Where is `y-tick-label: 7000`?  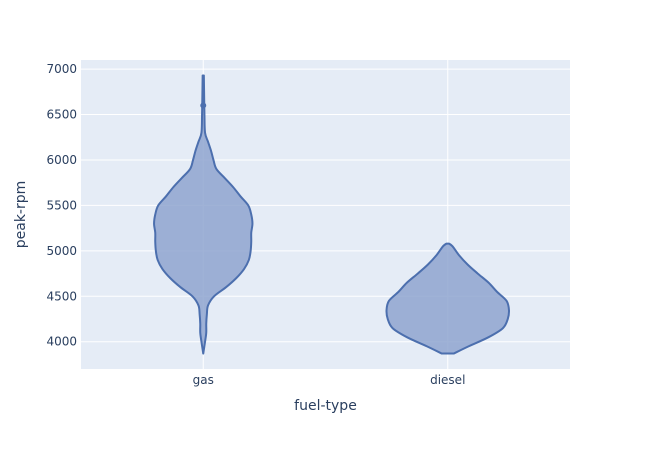 y-tick-label: 7000 is located at coordinates (61, 69).